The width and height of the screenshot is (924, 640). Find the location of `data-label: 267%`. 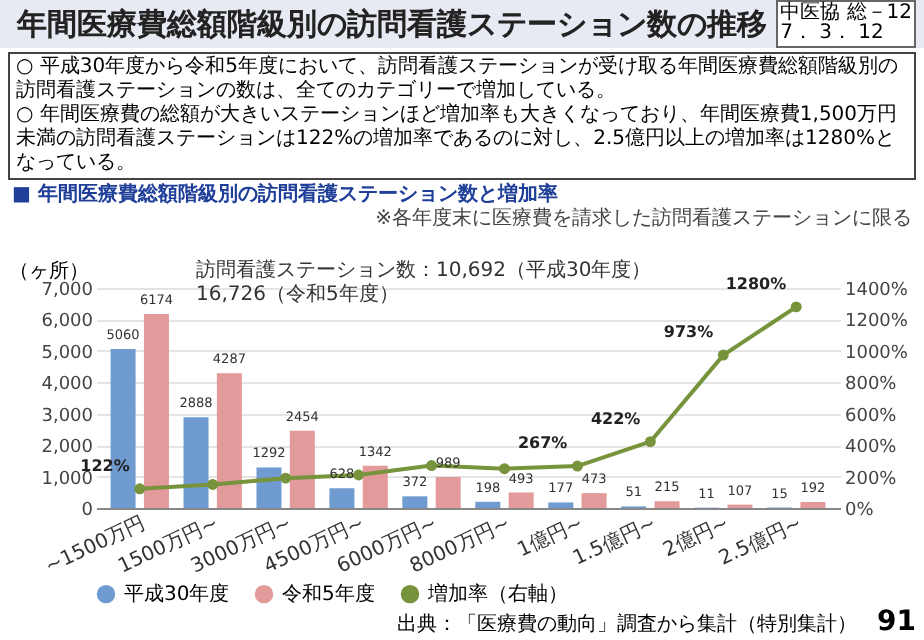

data-label: 267% is located at coordinates (542, 443).